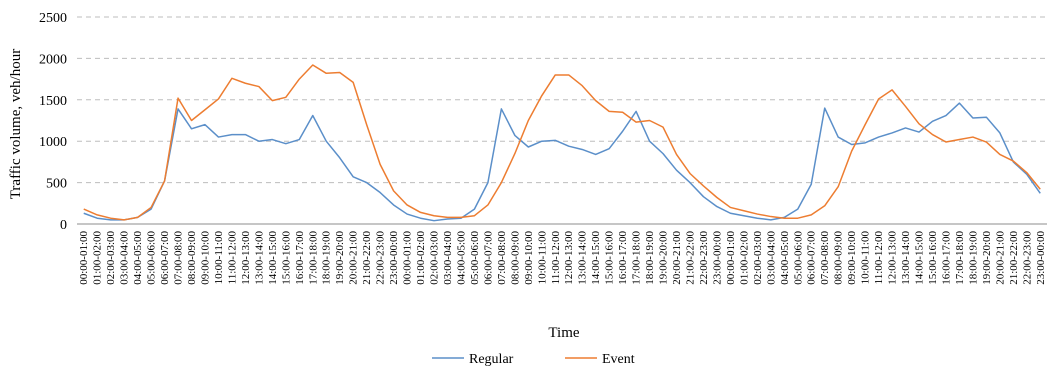  Describe the element at coordinates (53, 101) in the screenshot. I see `y-tick-label: 1500` at that location.